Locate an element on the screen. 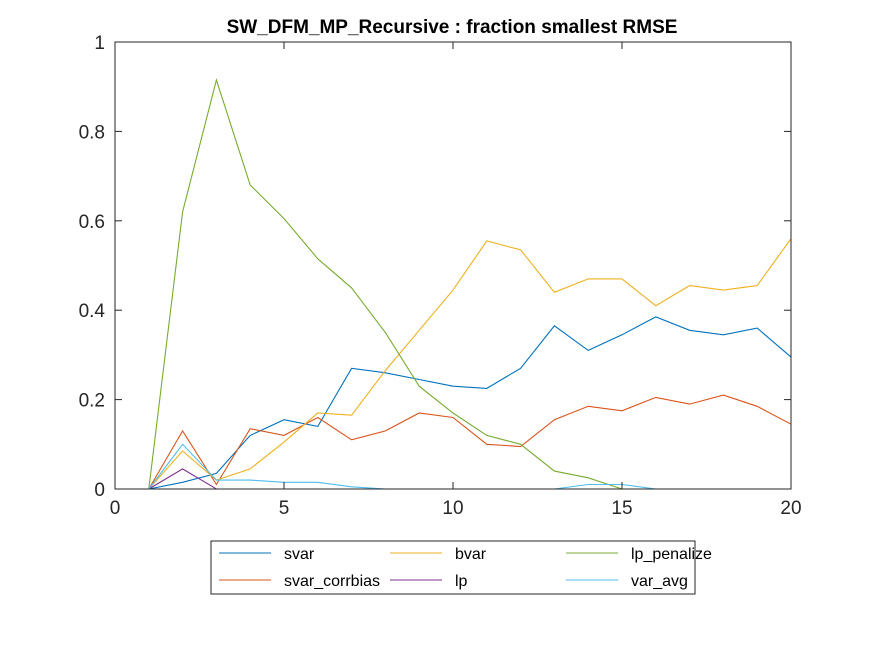  legend-label-lp: lp is located at coordinates (461, 581).